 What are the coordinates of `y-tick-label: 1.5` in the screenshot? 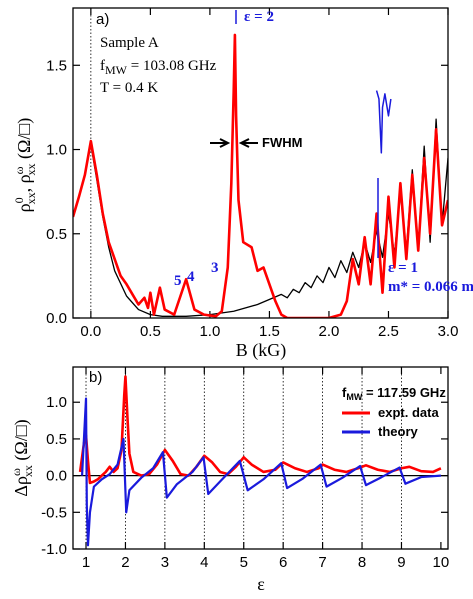 It's located at (56, 65).